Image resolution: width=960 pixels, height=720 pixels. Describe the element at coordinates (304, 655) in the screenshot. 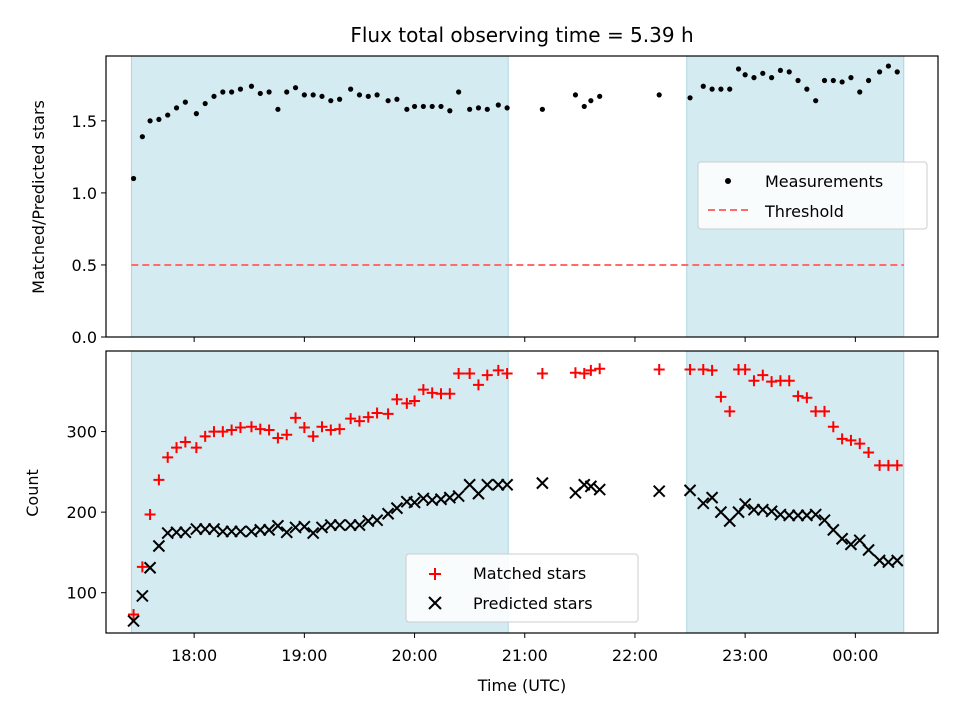

I see `x-tick-label: 19:00` at that location.